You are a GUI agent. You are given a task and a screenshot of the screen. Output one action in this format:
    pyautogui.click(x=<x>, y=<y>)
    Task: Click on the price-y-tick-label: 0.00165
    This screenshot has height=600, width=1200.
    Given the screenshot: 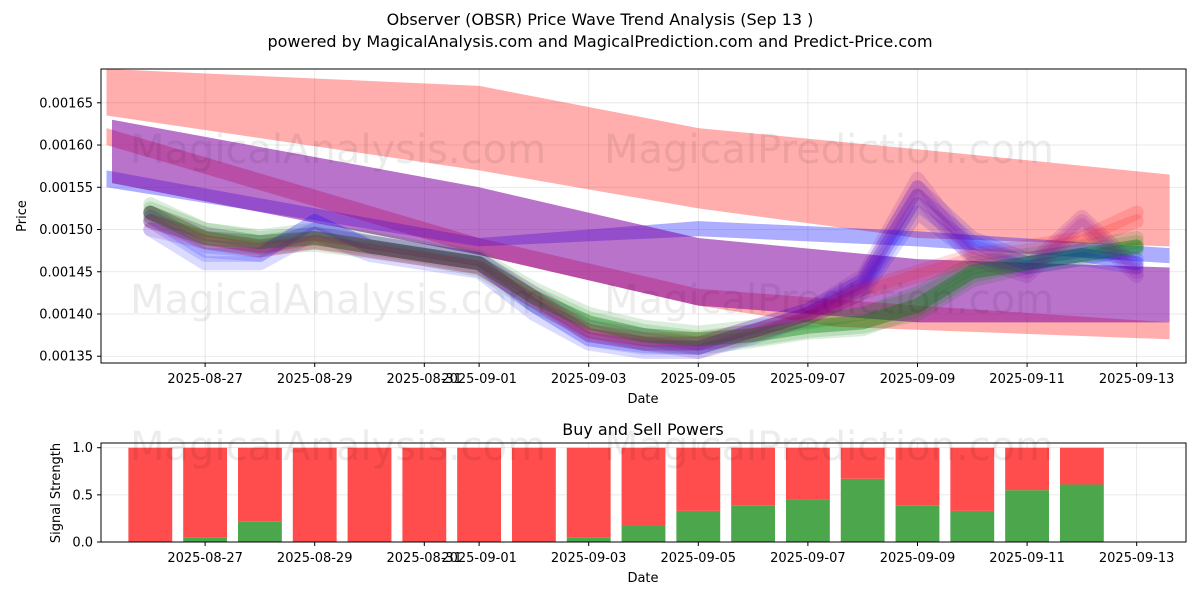 What is the action you would take?
    pyautogui.click(x=66, y=103)
    